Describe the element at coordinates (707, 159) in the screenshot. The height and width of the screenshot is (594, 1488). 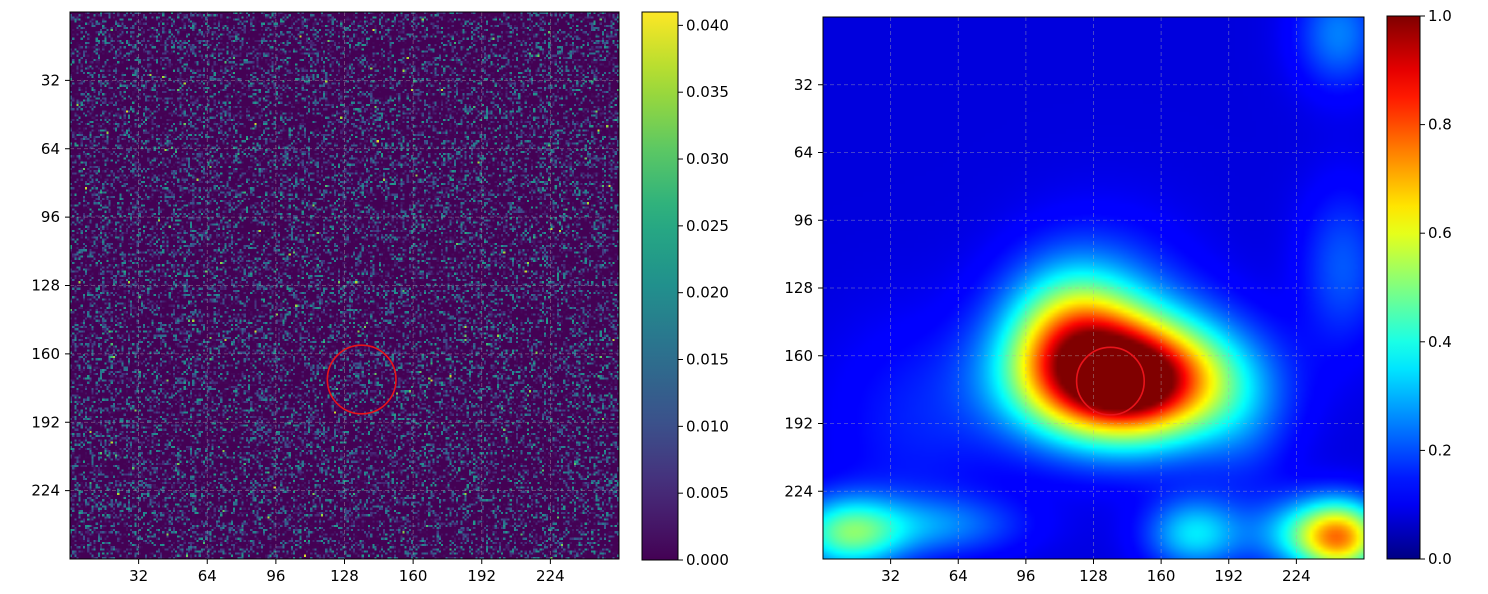
I see `colorbar-tick-label: 0.030` at that location.